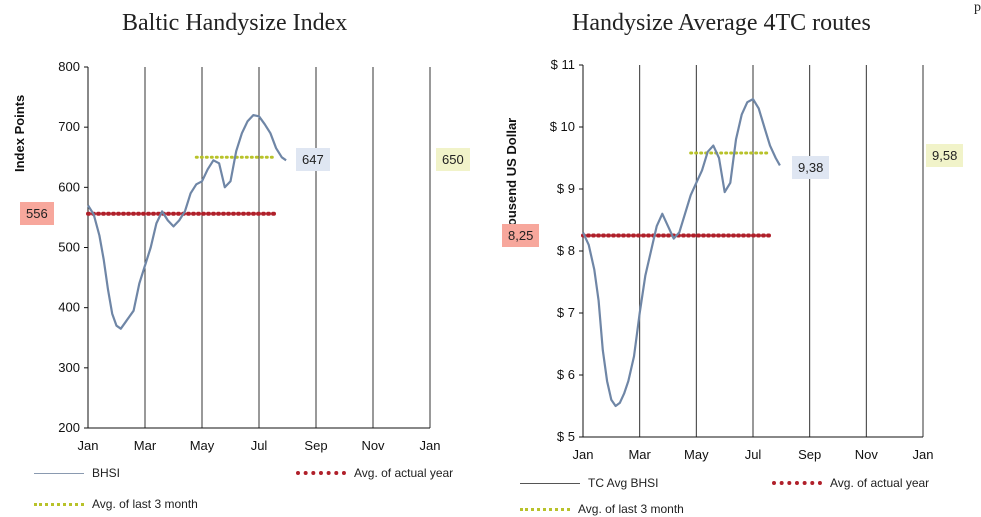 The height and width of the screenshot is (517, 981). I want to click on y-tick-label: 600, so click(69, 186).